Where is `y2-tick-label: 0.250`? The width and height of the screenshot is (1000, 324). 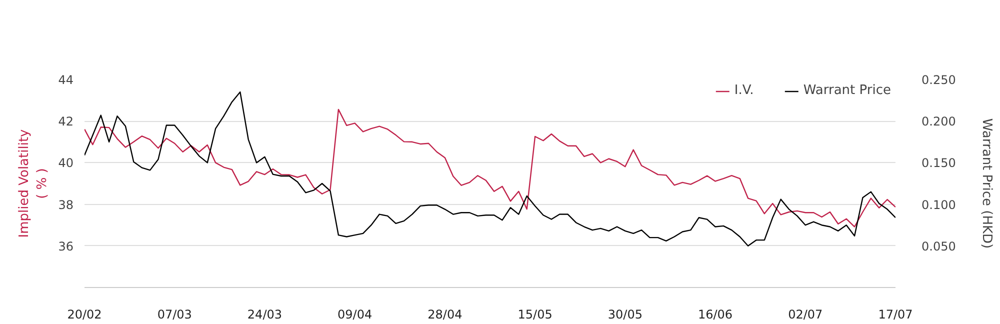
y2-tick-label: 0.250 is located at coordinates (939, 80).